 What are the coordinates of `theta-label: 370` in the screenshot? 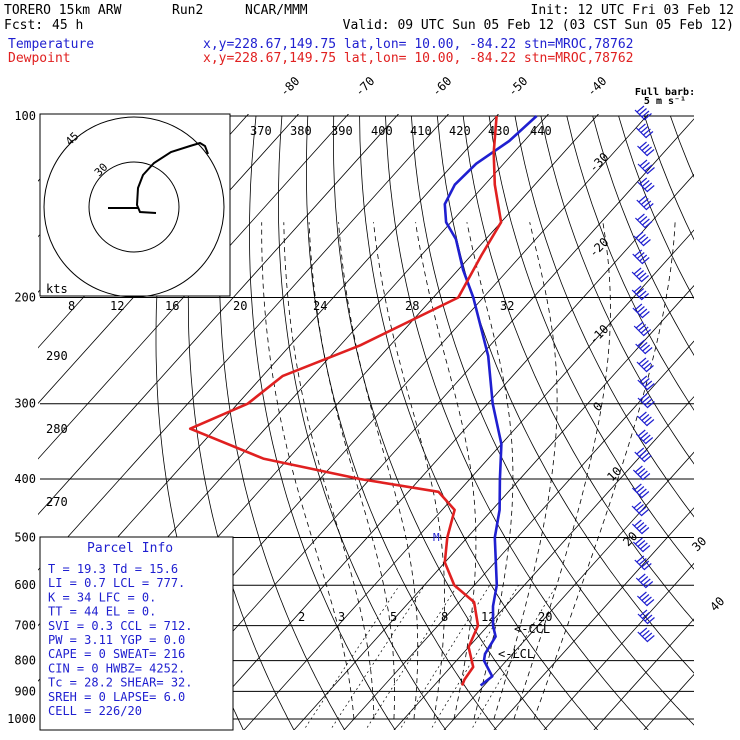 It's located at (261, 131).